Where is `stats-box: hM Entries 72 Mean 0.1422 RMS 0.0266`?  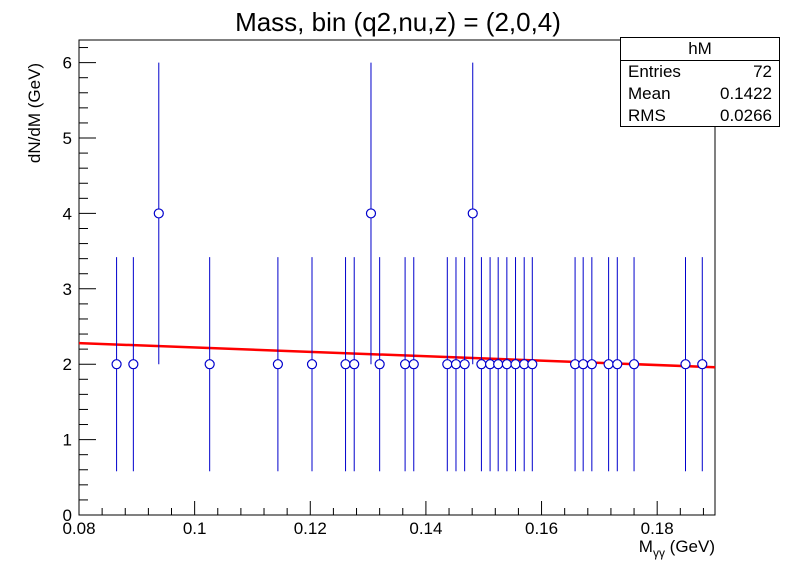
stats-box: hM Entries 72 Mean 0.1422 RMS 0.0266 is located at coordinates (700, 82).